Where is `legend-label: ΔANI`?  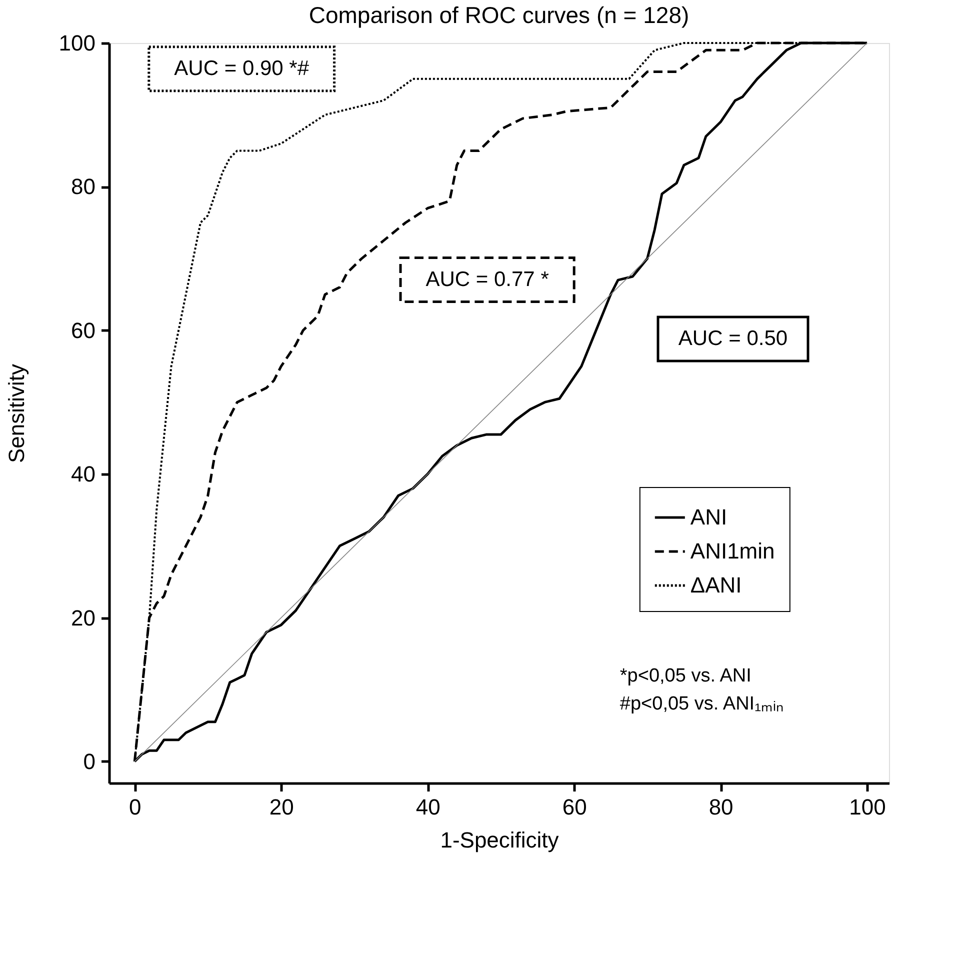
legend-label: ΔANI is located at coordinates (716, 585).